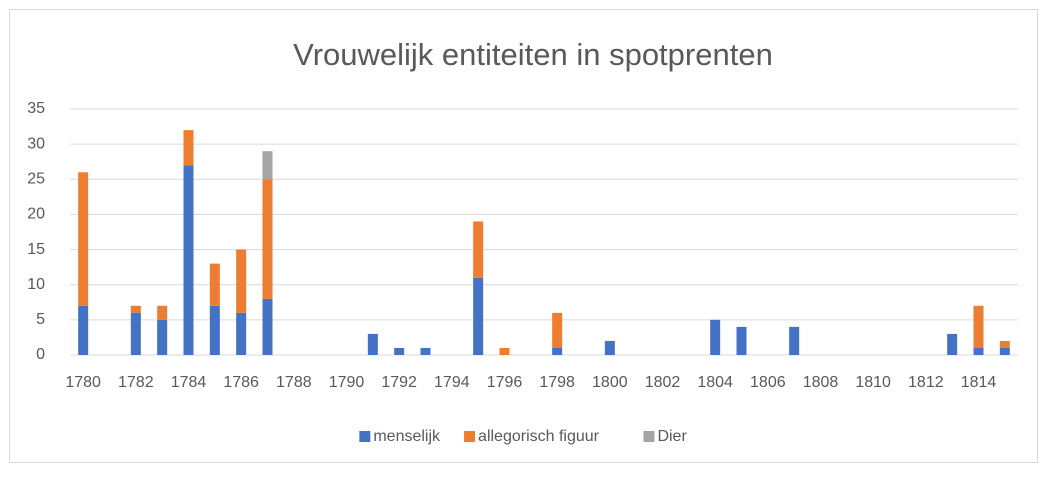  What do you see at coordinates (407, 436) in the screenshot?
I see `legend-label: menselijk` at bounding box center [407, 436].